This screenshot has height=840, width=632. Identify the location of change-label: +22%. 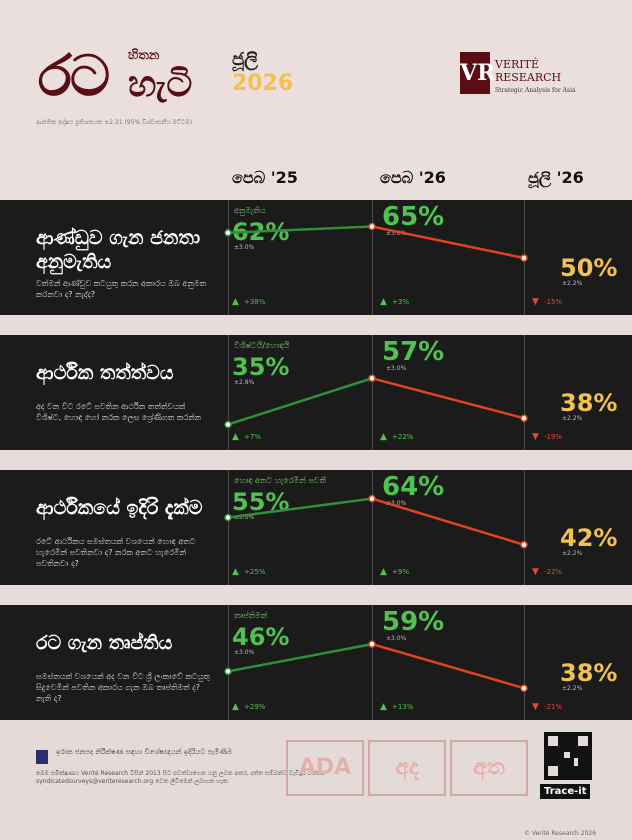
(403, 437).